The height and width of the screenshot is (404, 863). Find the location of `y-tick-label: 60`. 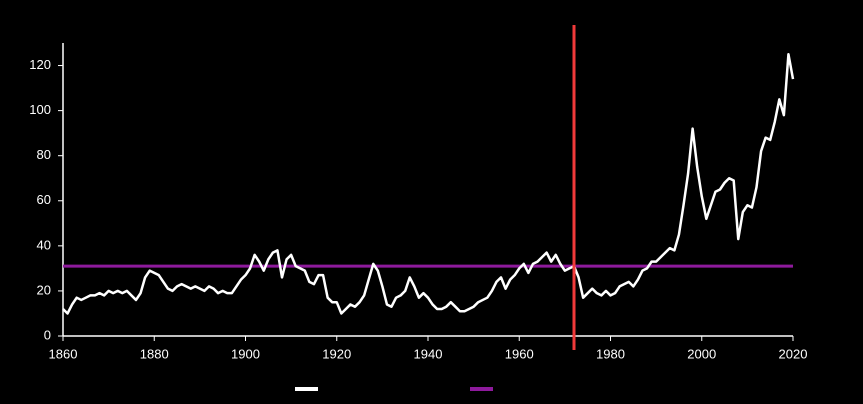

y-tick-label: 60 is located at coordinates (44, 199).